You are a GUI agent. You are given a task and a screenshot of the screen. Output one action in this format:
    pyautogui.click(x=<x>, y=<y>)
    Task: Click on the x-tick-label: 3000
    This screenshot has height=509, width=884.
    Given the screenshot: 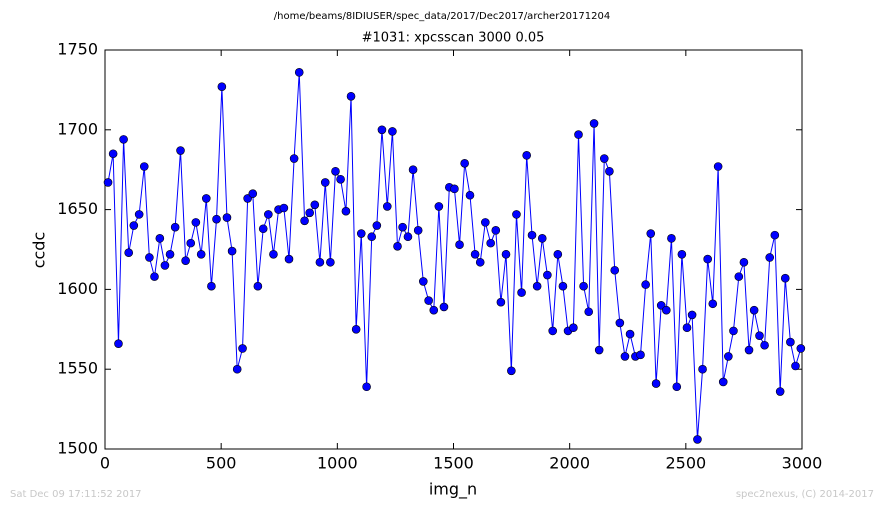 What is the action you would take?
    pyautogui.click(x=802, y=463)
    